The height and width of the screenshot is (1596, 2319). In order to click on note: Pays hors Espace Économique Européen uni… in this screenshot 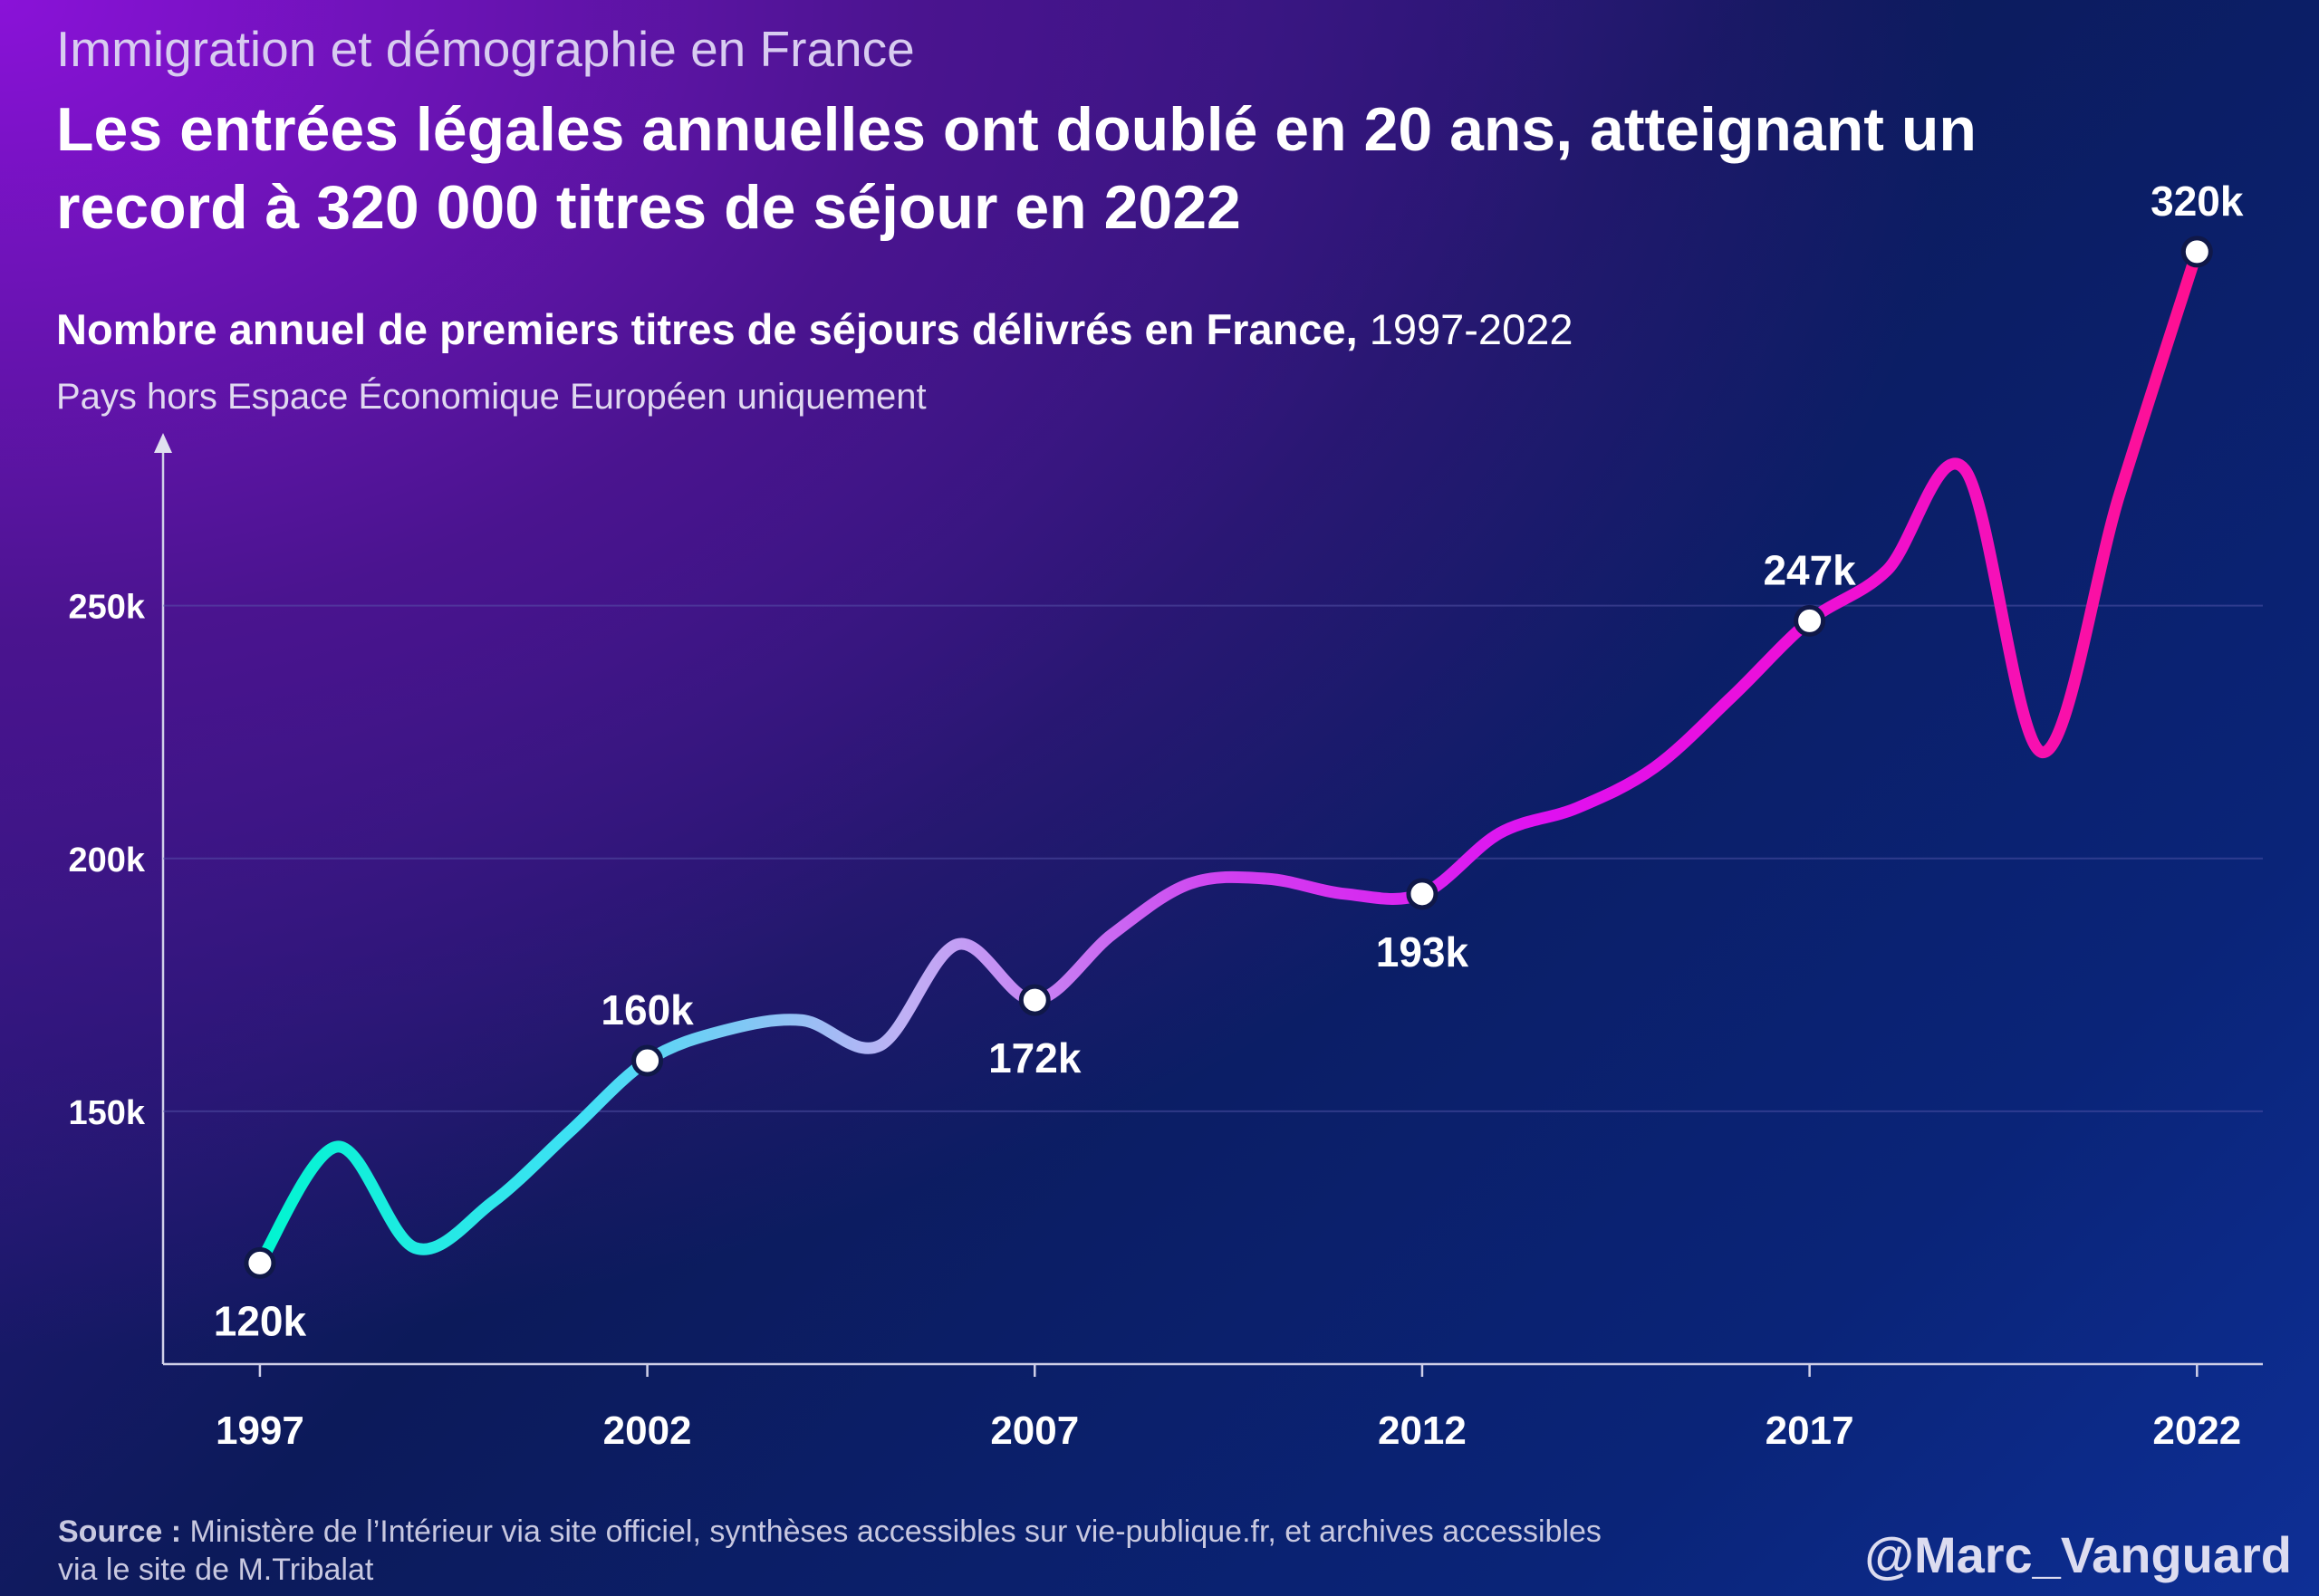, I will do `click(491, 397)`.